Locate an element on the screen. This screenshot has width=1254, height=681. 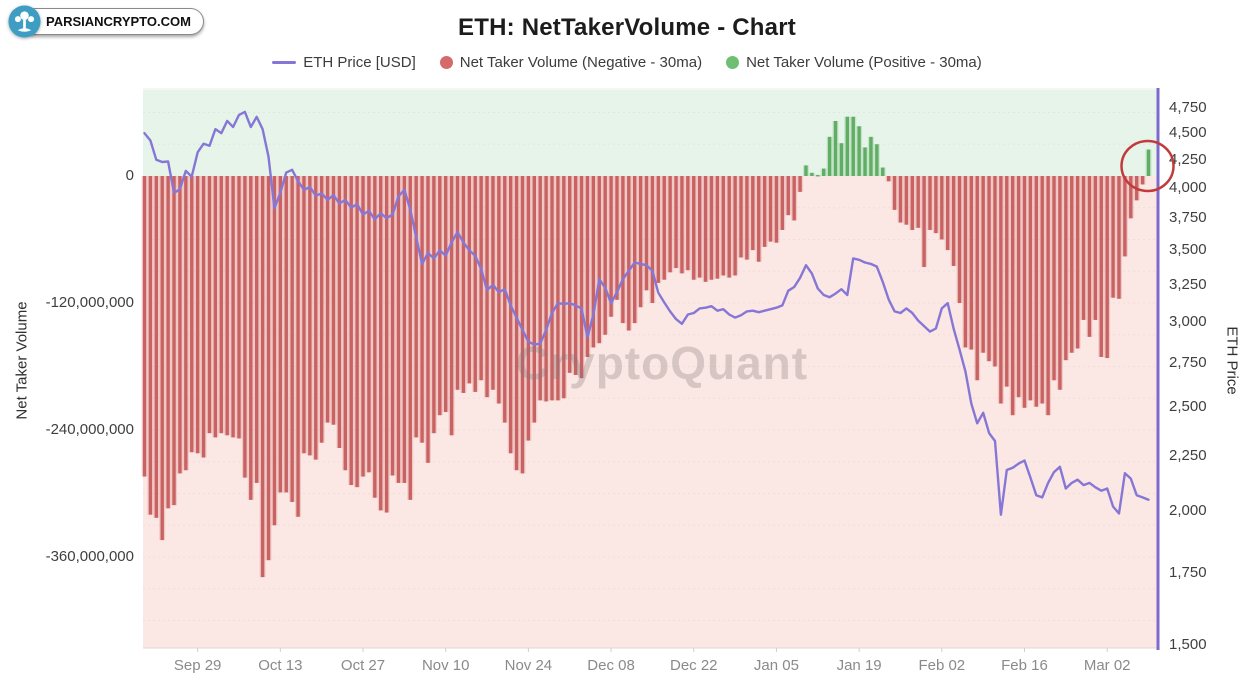
positive-region-band is located at coordinates (650, 133).